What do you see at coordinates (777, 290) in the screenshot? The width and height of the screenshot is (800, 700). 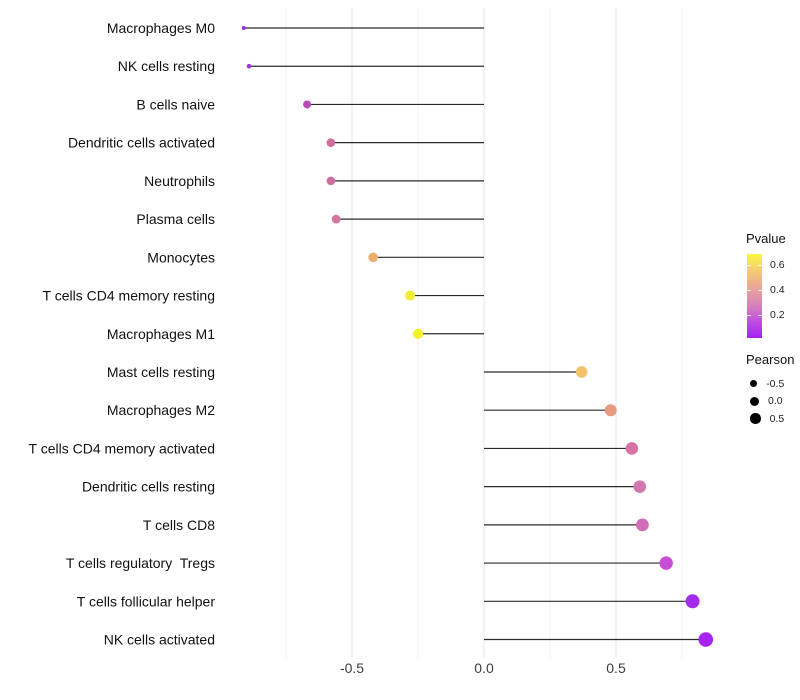 I see `pvalue-tick-label: 0.4` at bounding box center [777, 290].